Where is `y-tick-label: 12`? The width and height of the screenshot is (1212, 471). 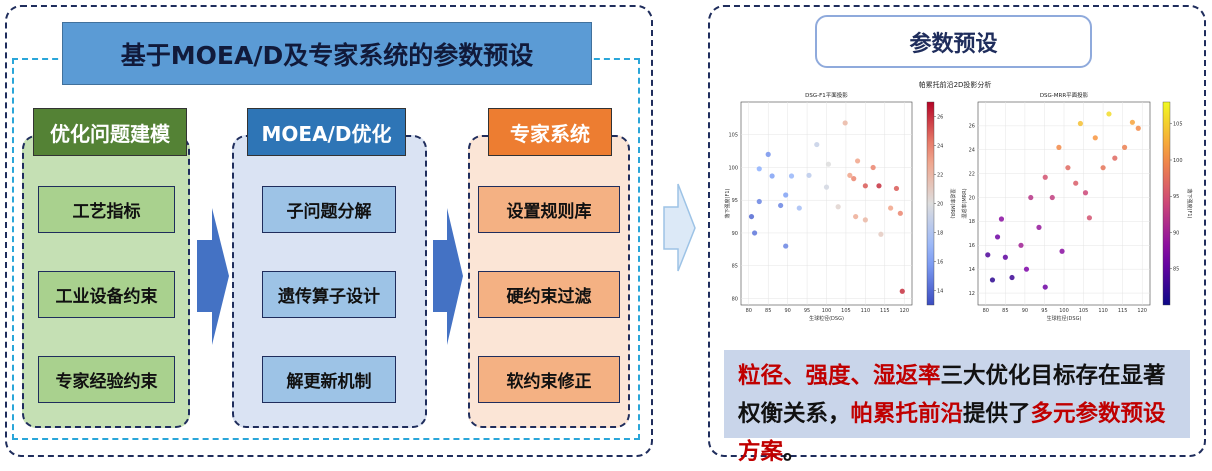 y-tick-label: 12 is located at coordinates (972, 294).